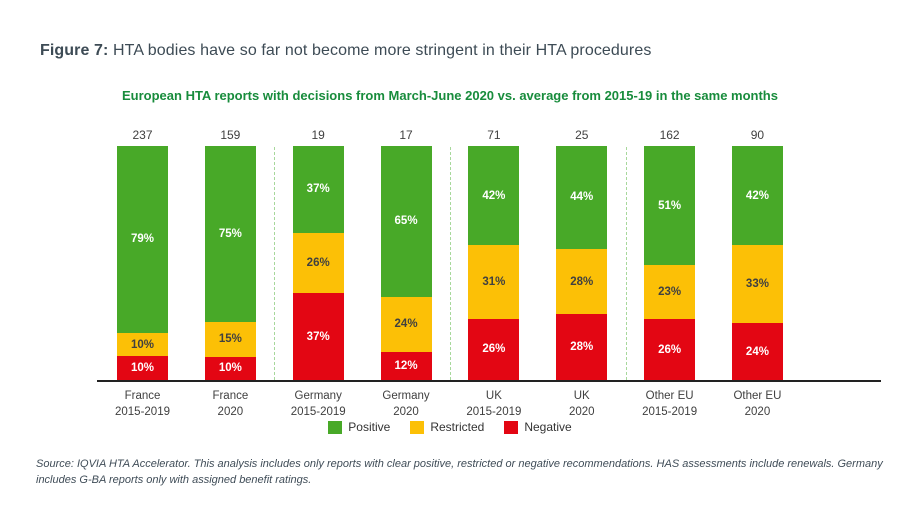 Image resolution: width=900 pixels, height=506 pixels. What do you see at coordinates (417, 427) in the screenshot?
I see `restricted-swatch-icon` at bounding box center [417, 427].